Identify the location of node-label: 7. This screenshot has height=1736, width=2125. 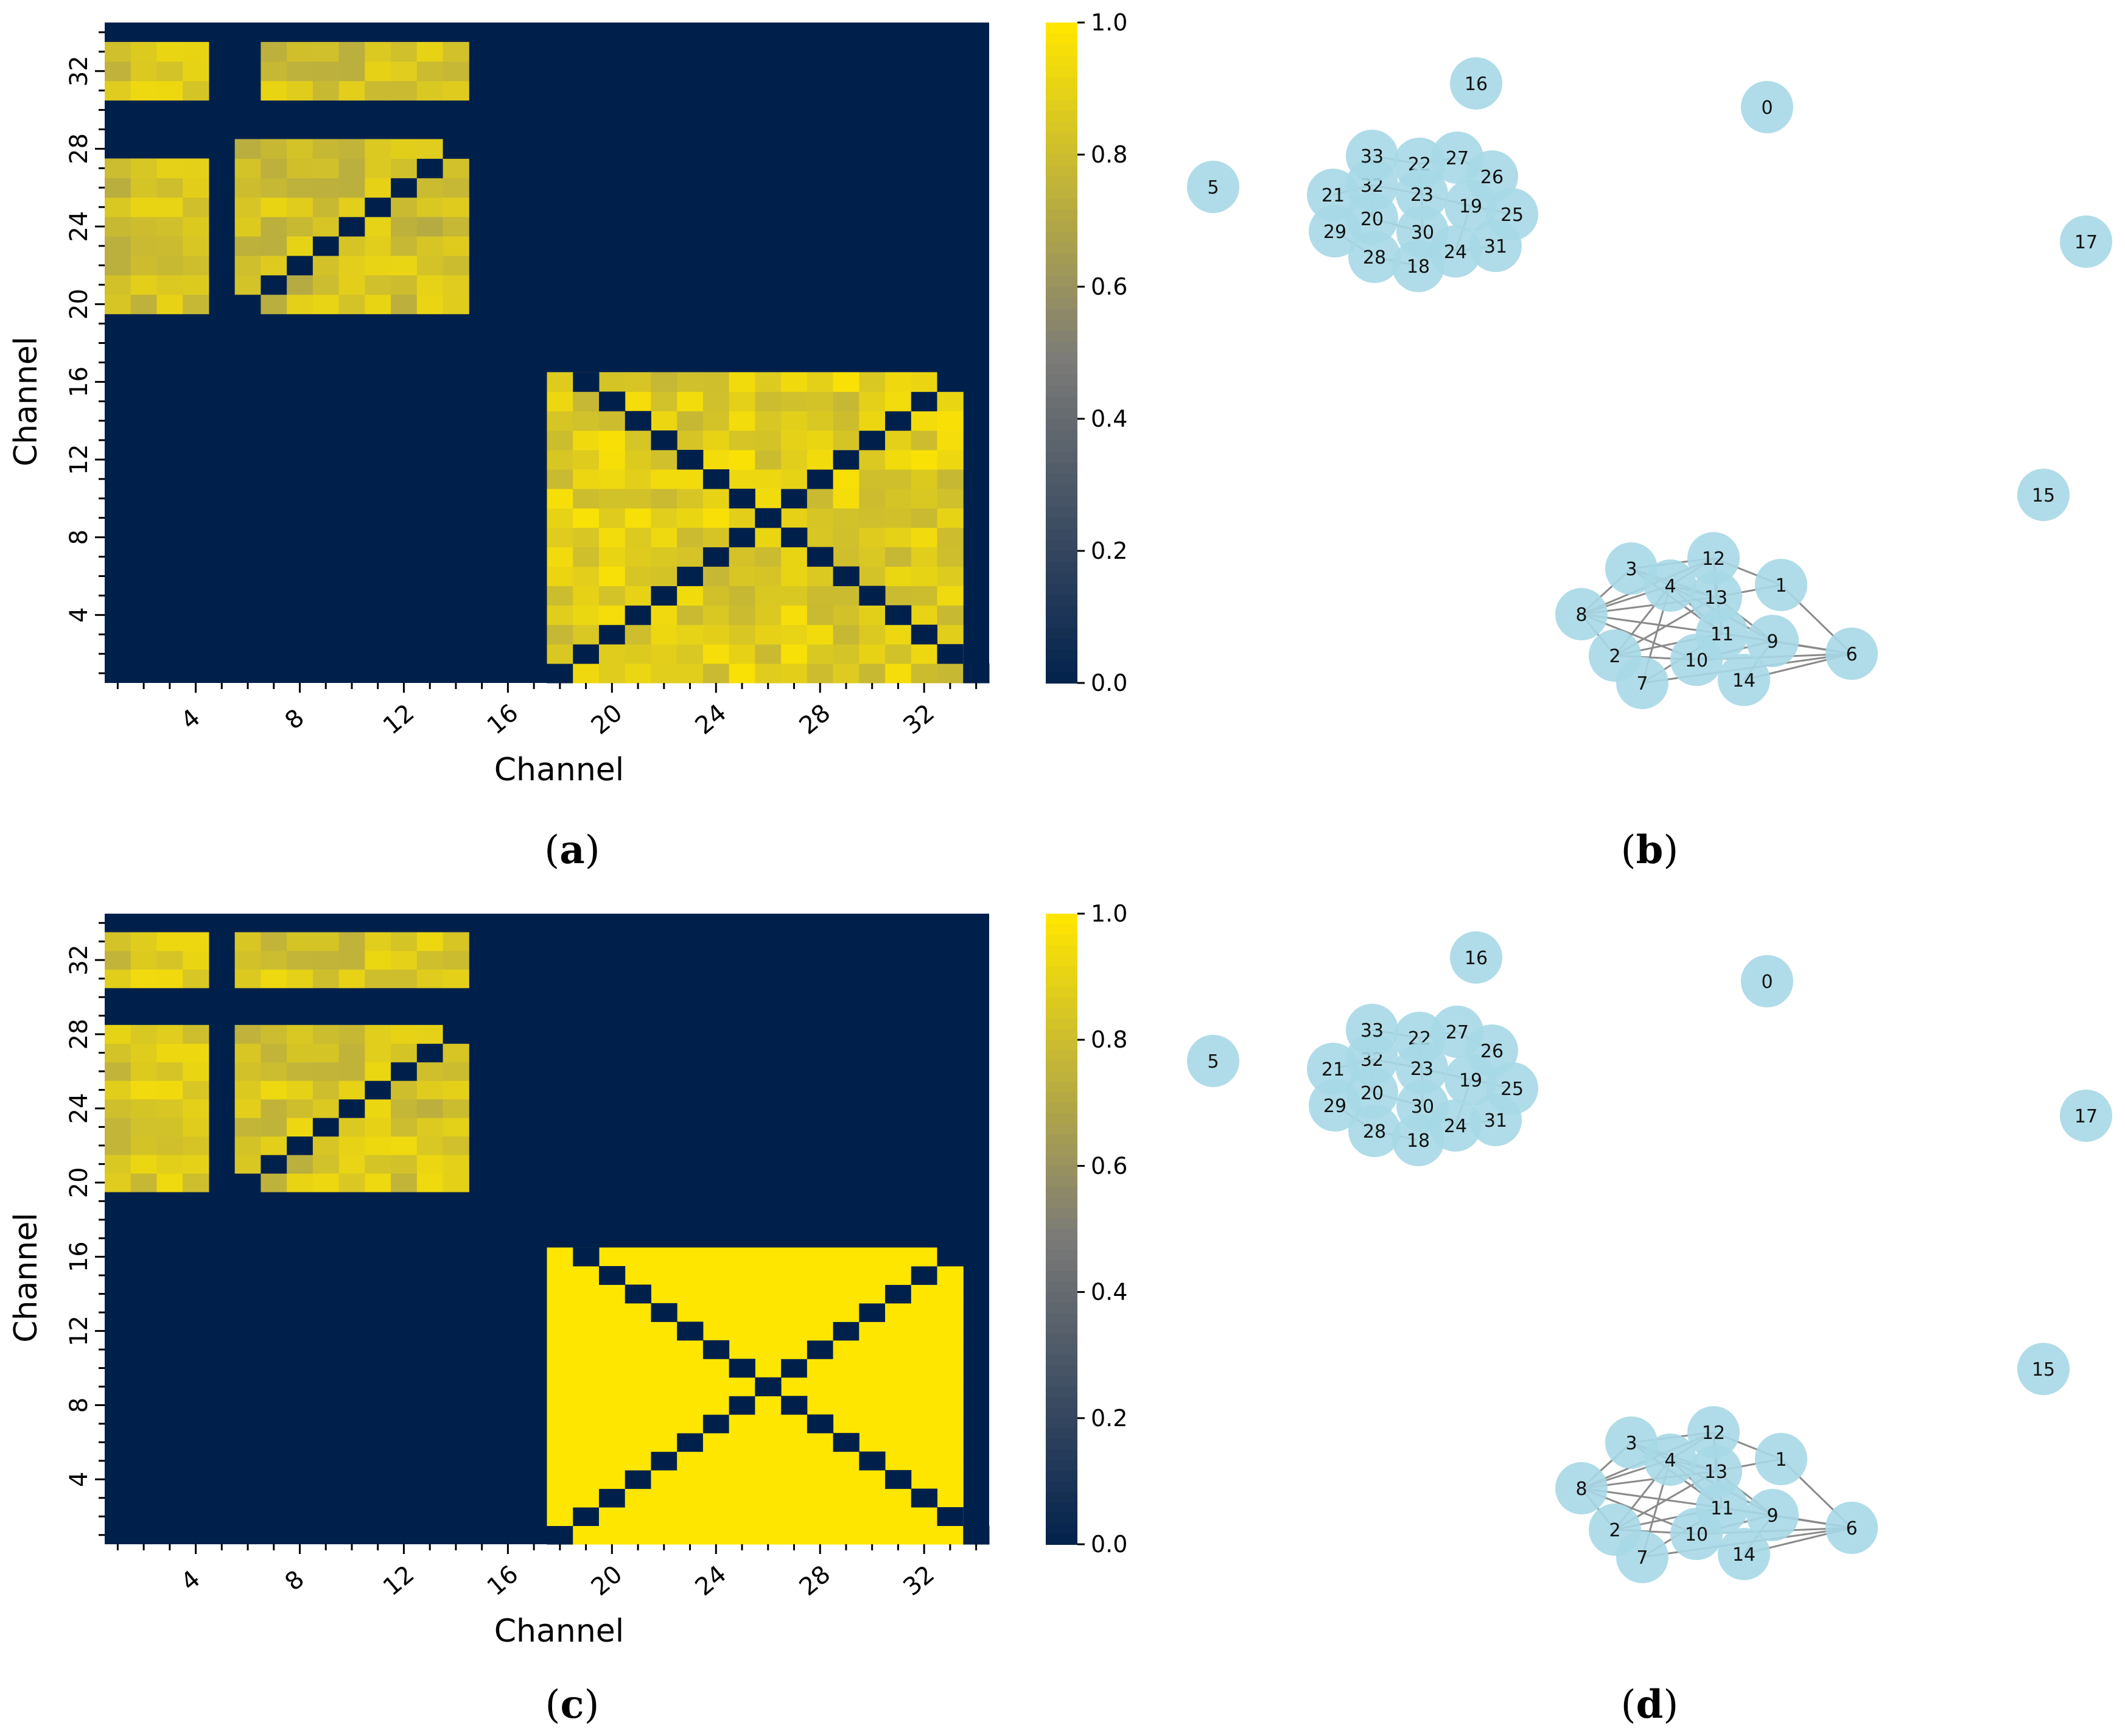
(1642, 684).